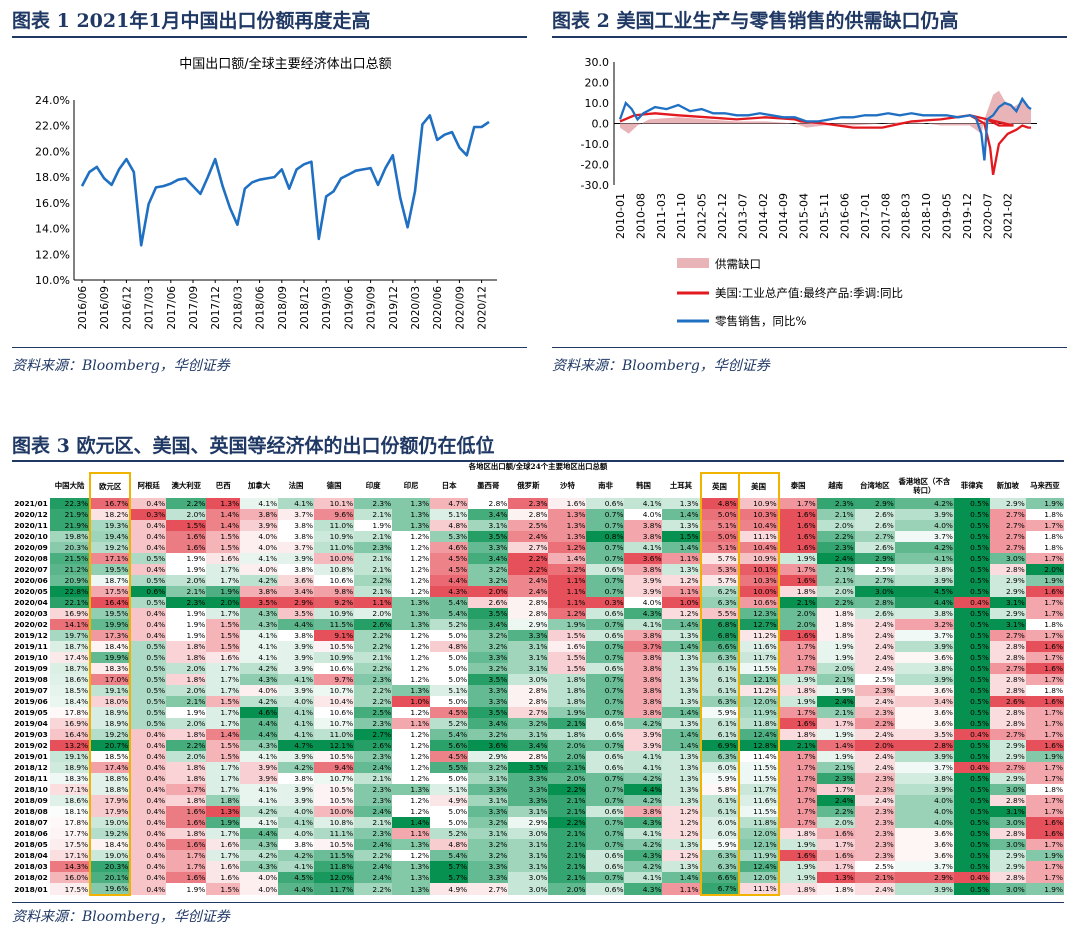  What do you see at coordinates (449, 485) in the screenshot?
I see `column-header: 日本` at bounding box center [449, 485].